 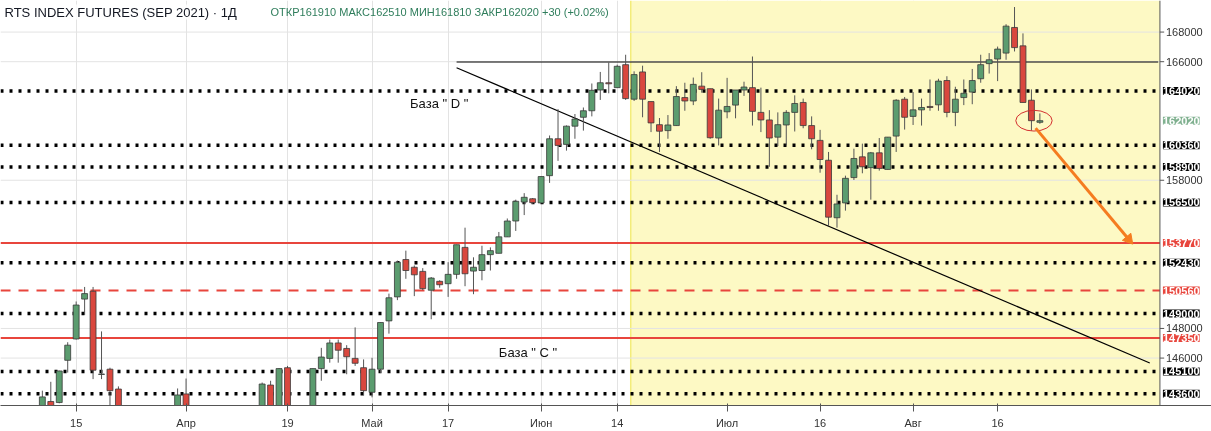 What do you see at coordinates (1181, 202) in the screenshot?
I see `ref-line-label: 156500` at bounding box center [1181, 202].